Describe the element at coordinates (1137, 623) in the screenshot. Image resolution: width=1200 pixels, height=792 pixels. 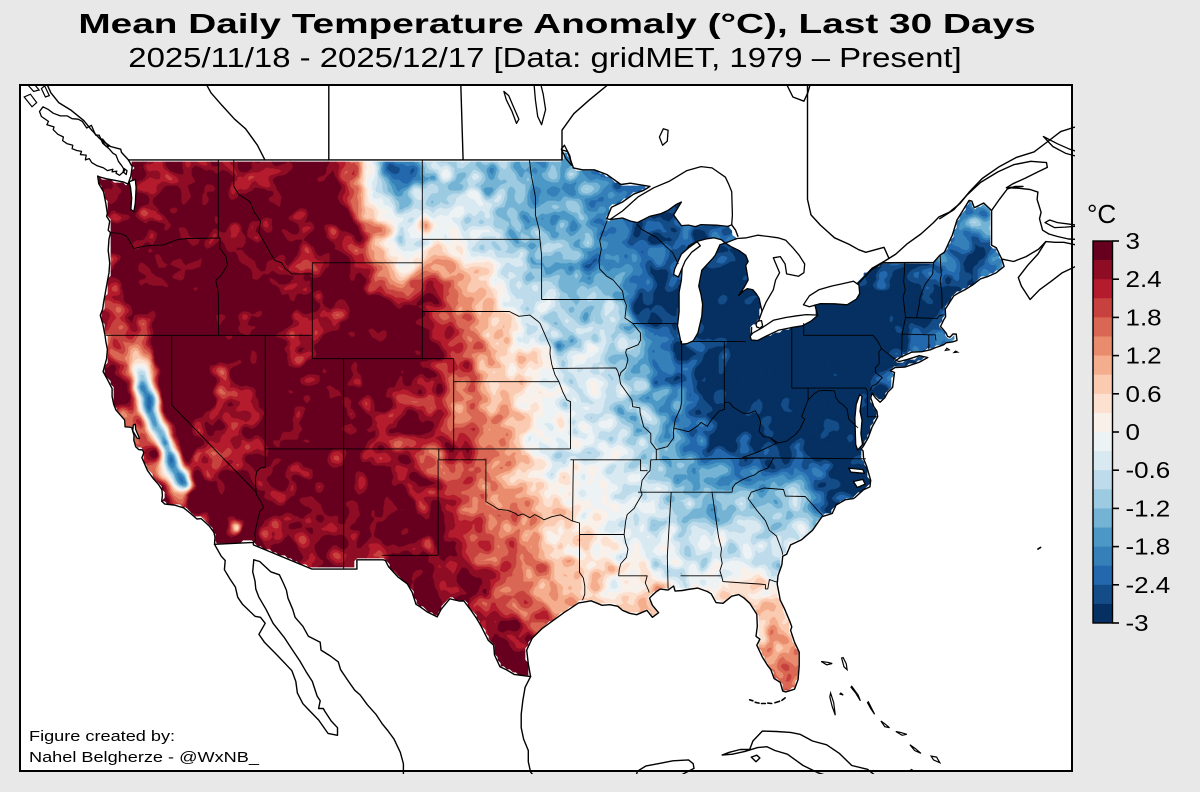
I see `svg-text: -3` at that location.